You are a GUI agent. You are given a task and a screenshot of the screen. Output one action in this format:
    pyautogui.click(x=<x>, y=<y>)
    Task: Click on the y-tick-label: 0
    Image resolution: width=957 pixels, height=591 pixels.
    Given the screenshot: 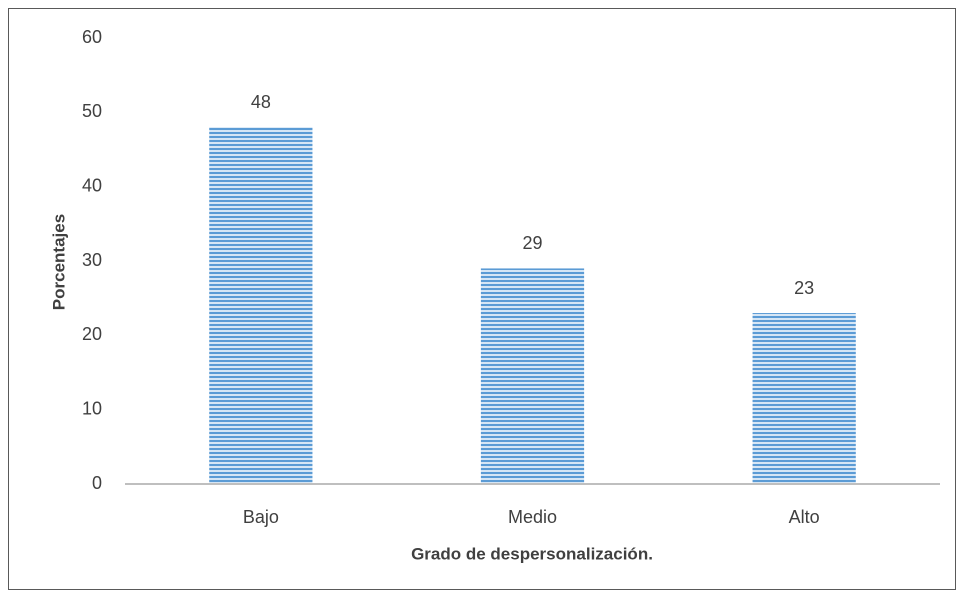 What is the action you would take?
    pyautogui.click(x=97, y=483)
    